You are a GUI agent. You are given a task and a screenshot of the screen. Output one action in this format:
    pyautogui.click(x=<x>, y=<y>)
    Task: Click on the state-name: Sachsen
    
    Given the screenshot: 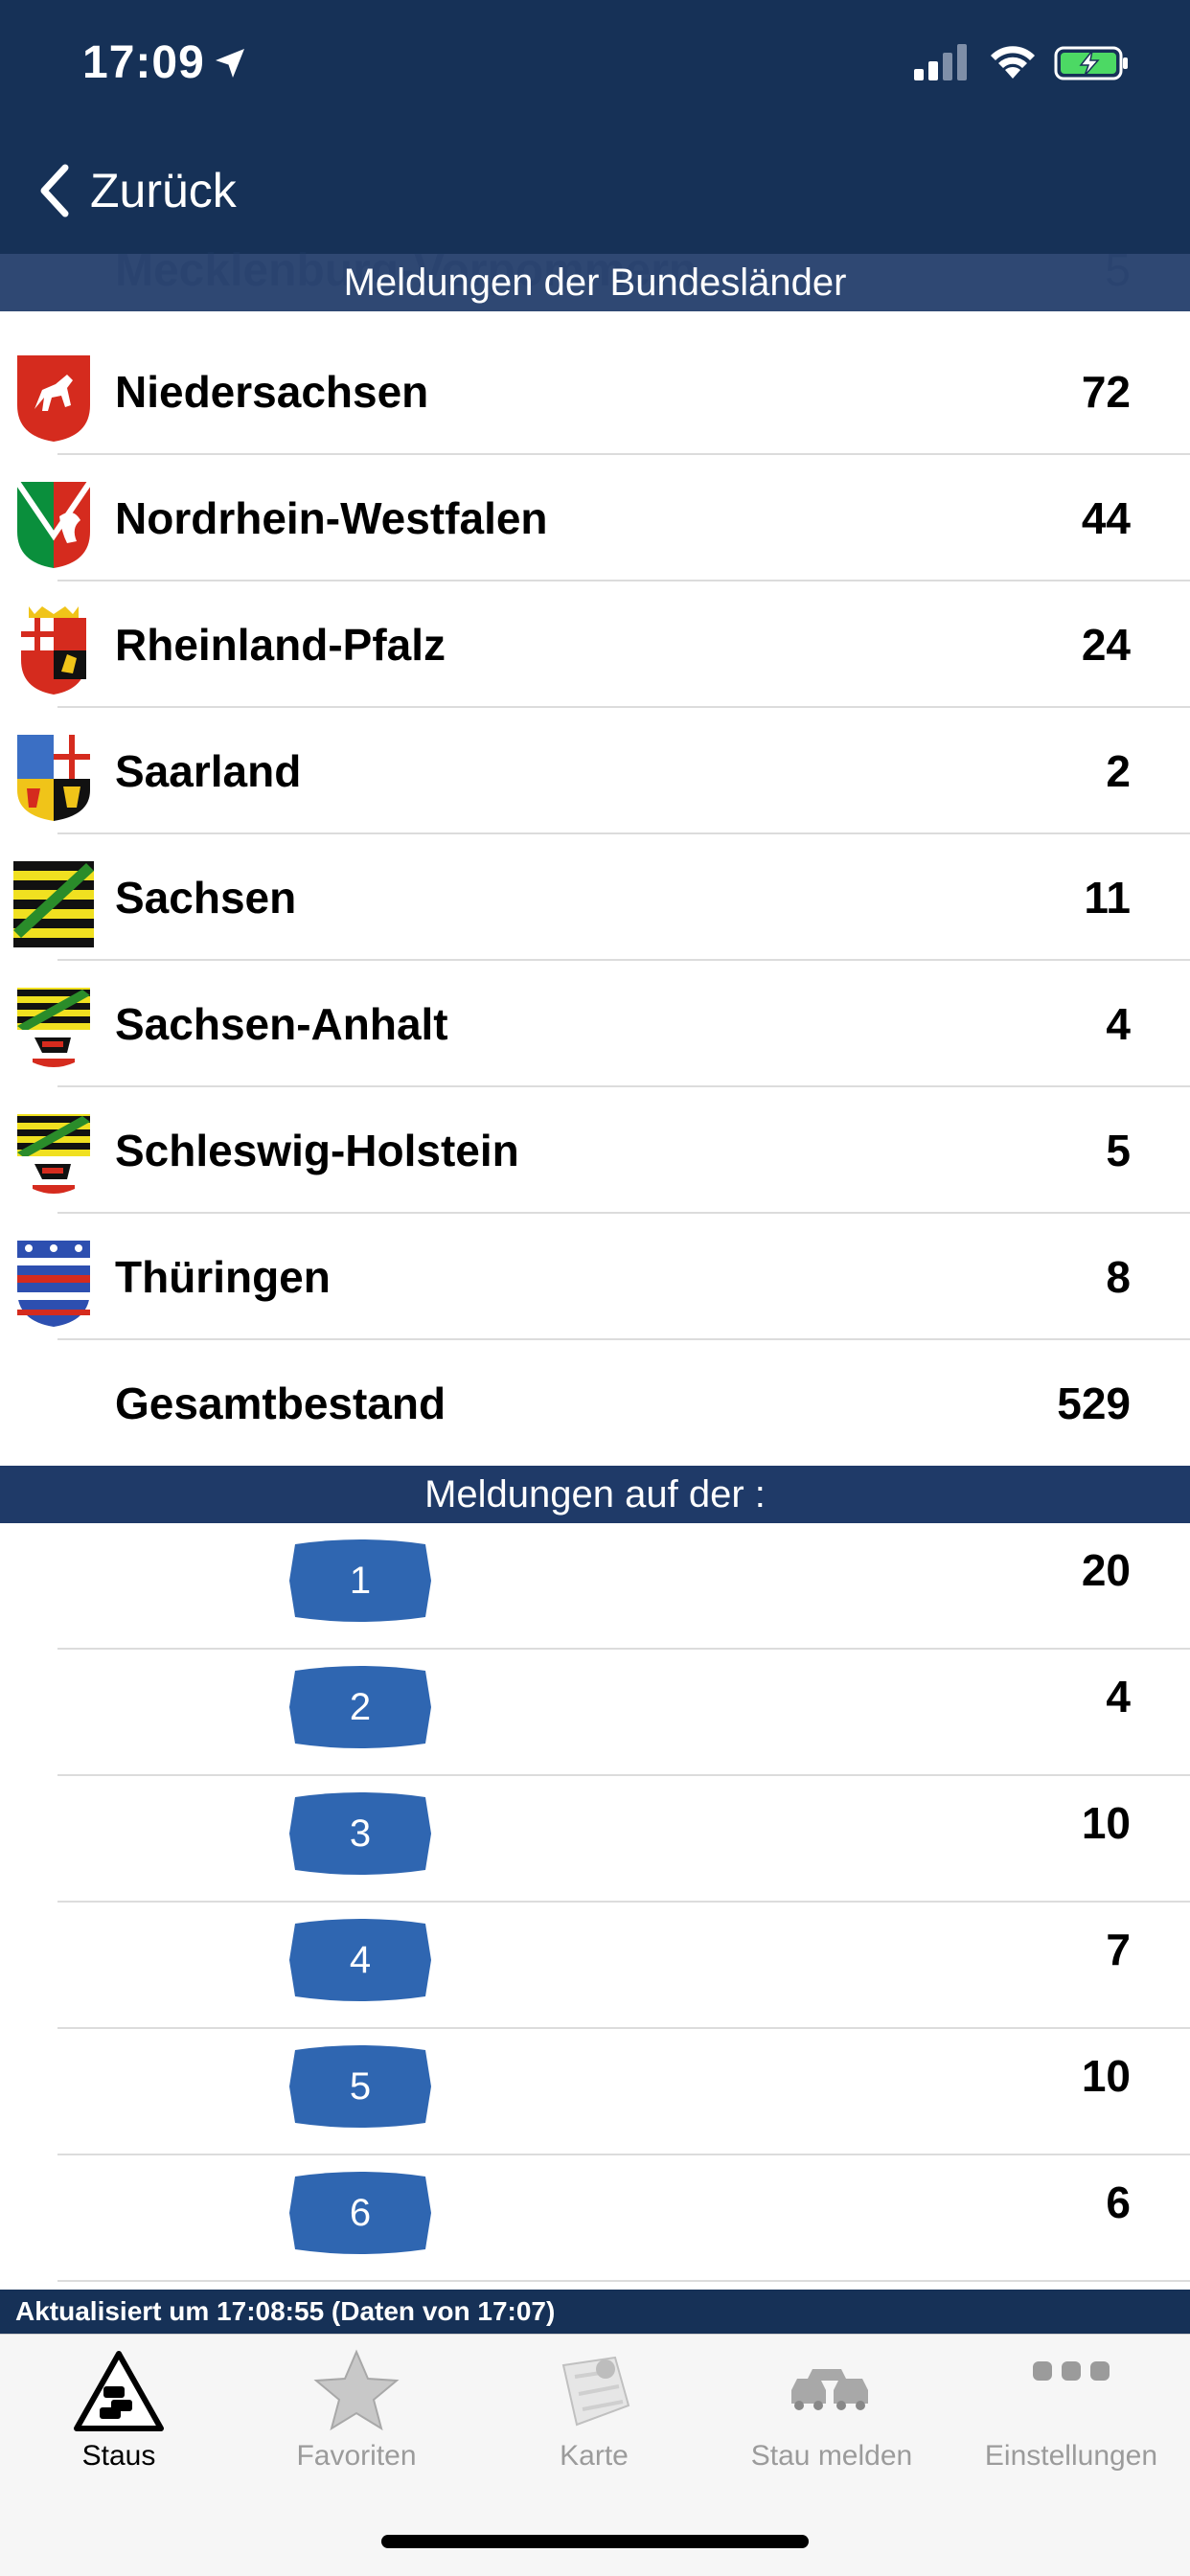 What is the action you would take?
    pyautogui.click(x=206, y=898)
    